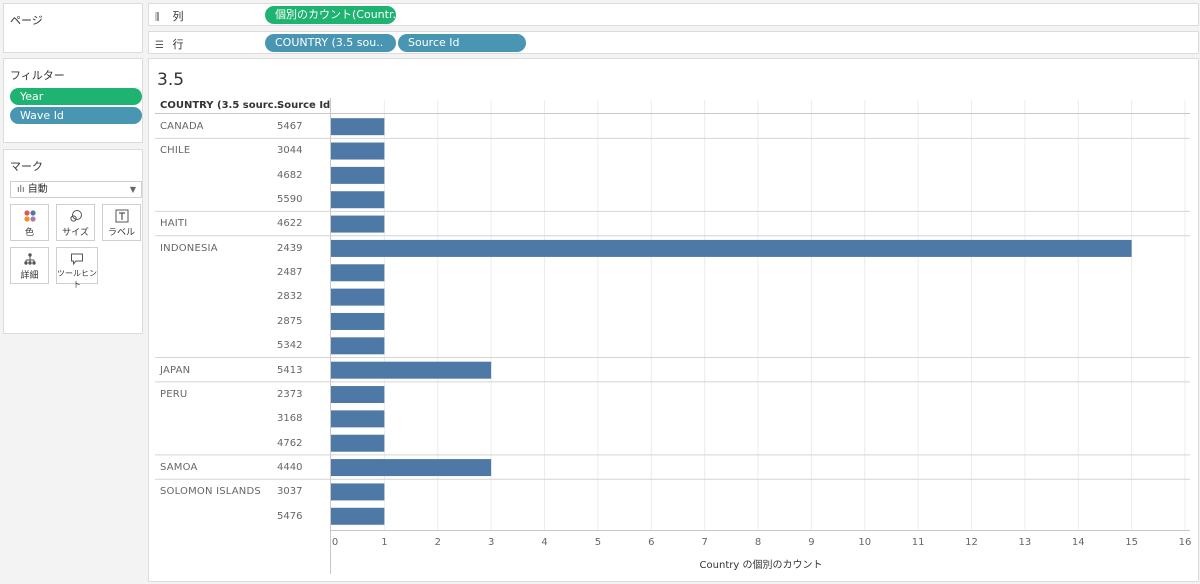  Describe the element at coordinates (491, 542) in the screenshot. I see `x-tick-label: 3` at that location.